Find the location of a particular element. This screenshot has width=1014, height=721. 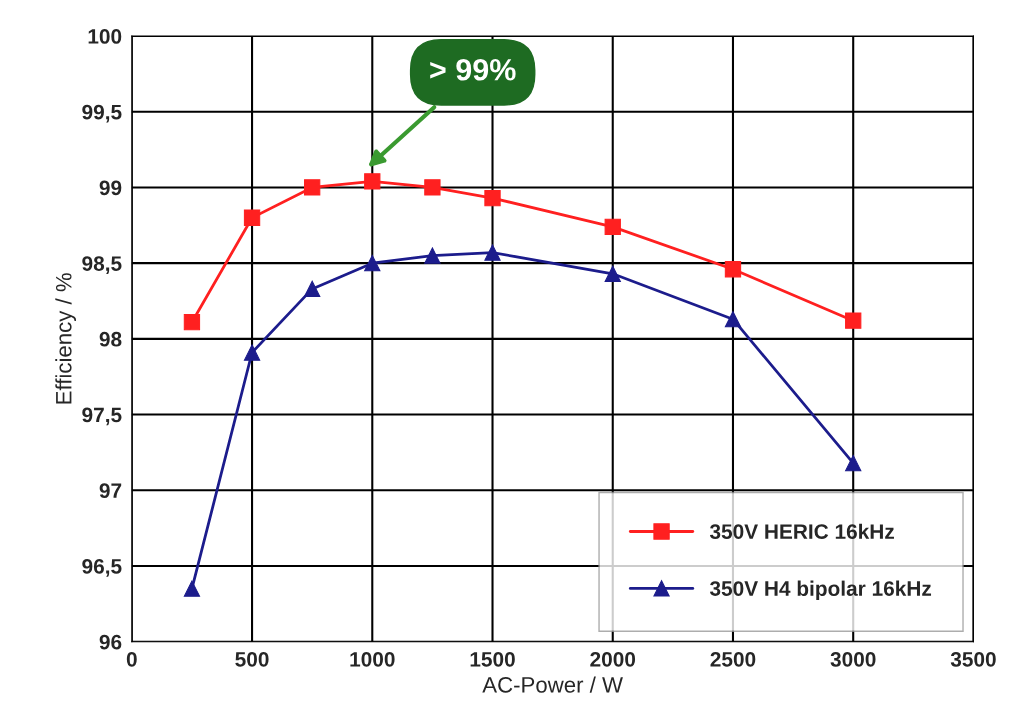

y-tick-label: 98,5 is located at coordinates (102, 265).